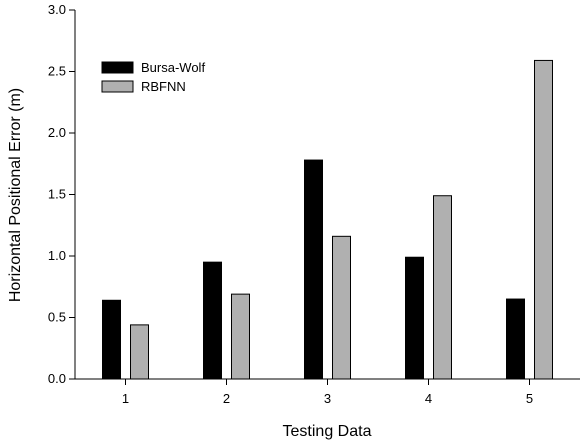  Describe the element at coordinates (57, 194) in the screenshot. I see `y-tick-label: 1.5` at that location.